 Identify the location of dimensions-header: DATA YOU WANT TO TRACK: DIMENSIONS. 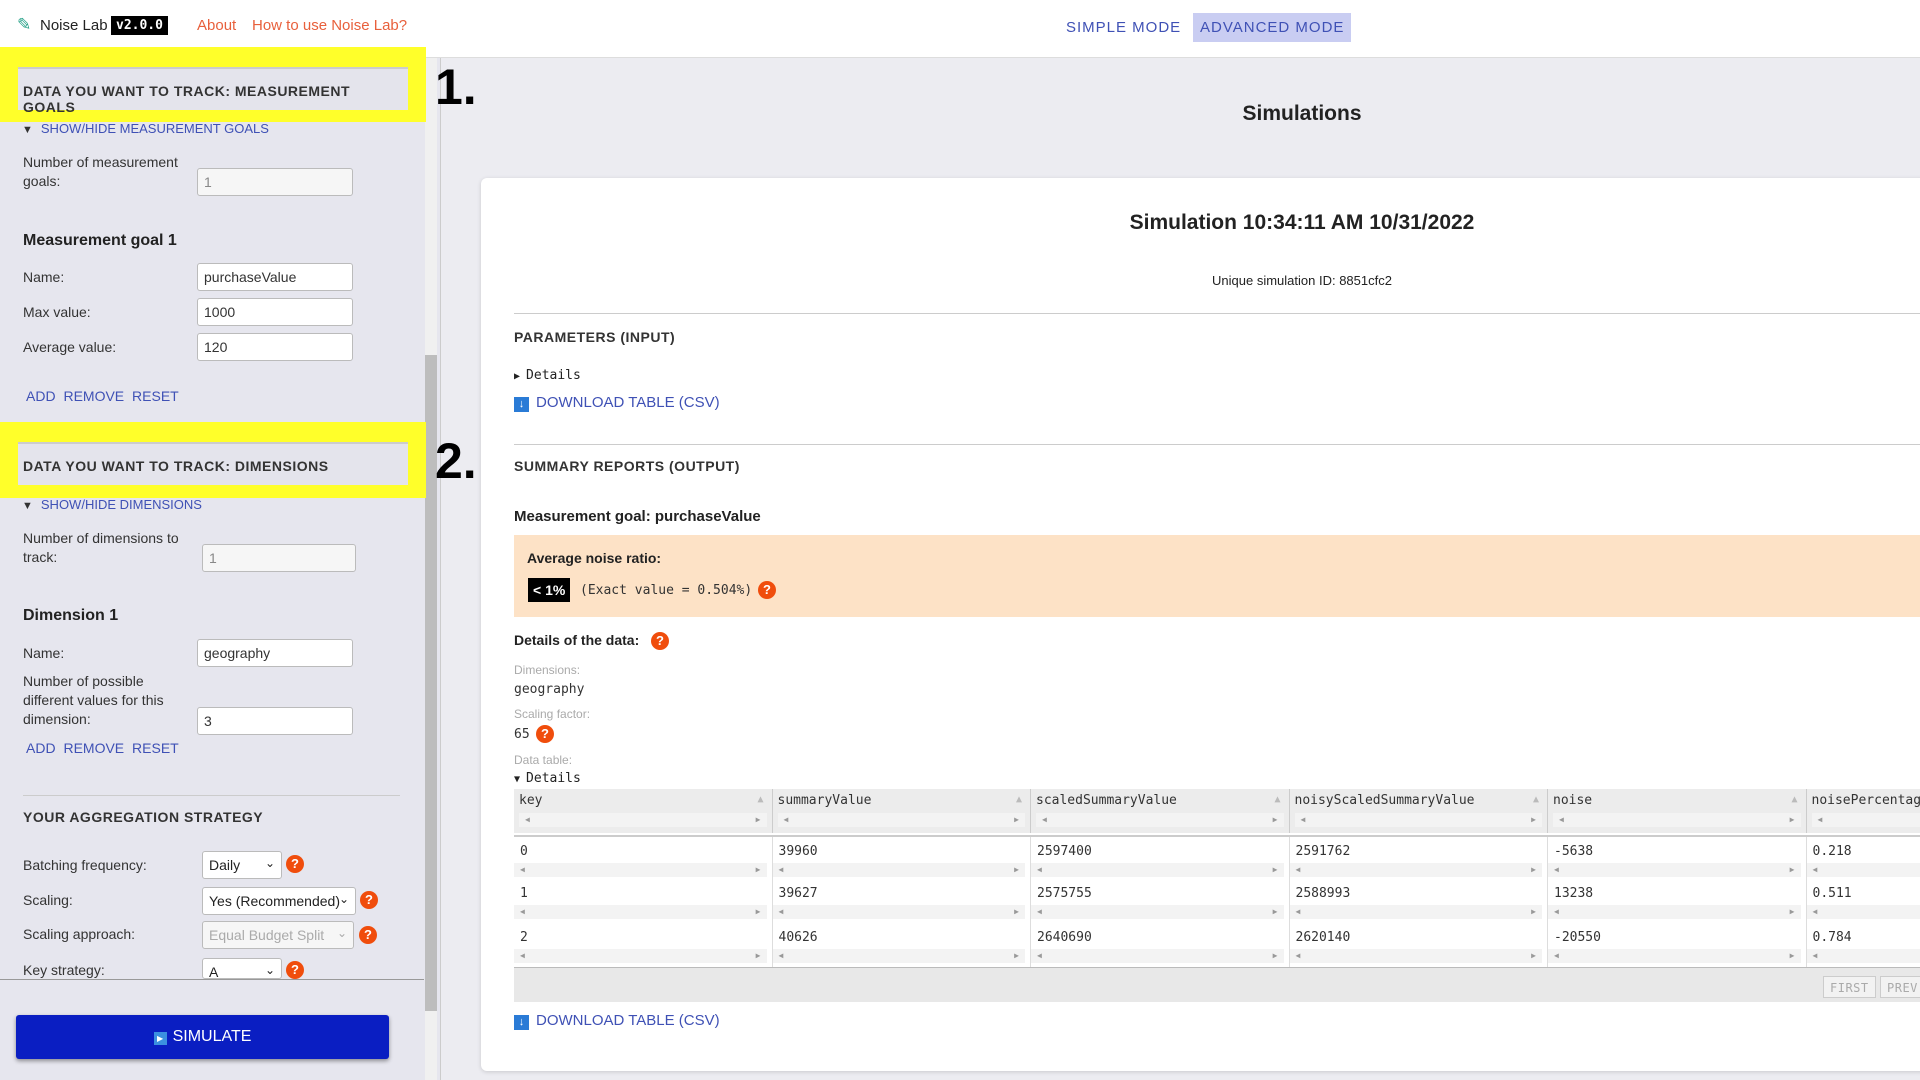
(213, 463).